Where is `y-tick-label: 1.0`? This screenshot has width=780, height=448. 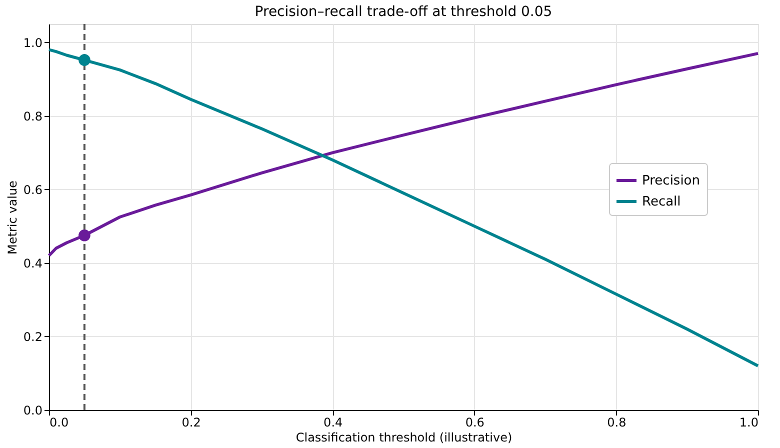 y-tick-label: 1.0 is located at coordinates (32, 43).